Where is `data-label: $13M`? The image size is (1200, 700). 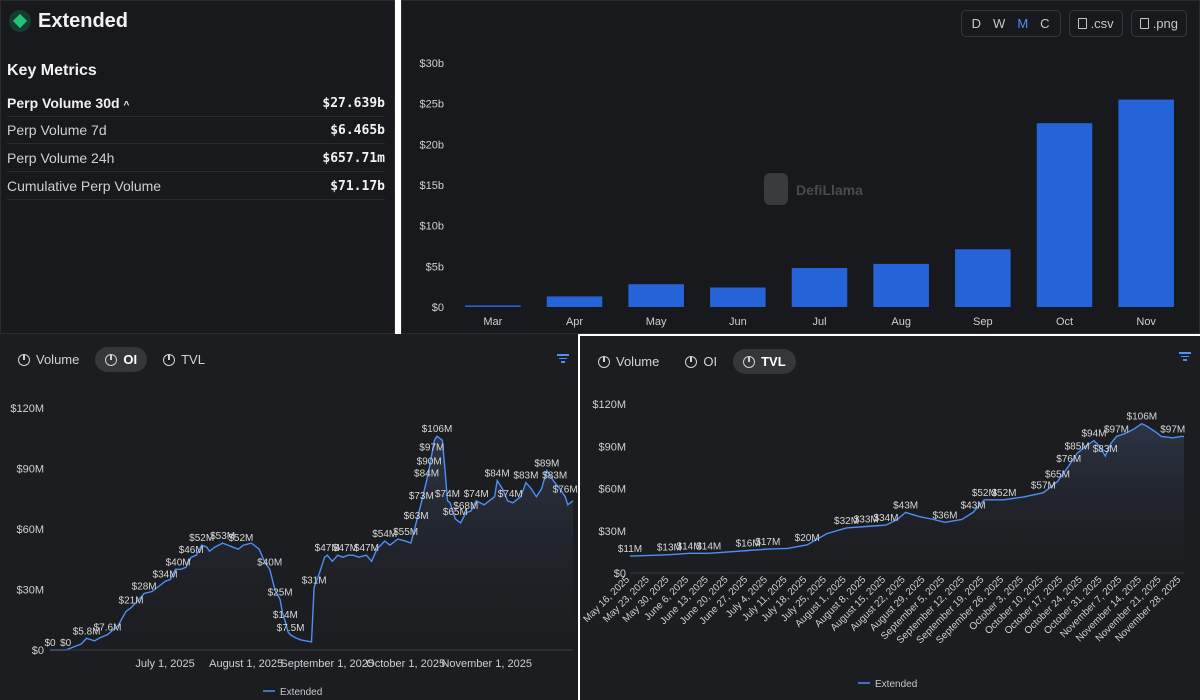
data-label: $13M is located at coordinates (669, 548).